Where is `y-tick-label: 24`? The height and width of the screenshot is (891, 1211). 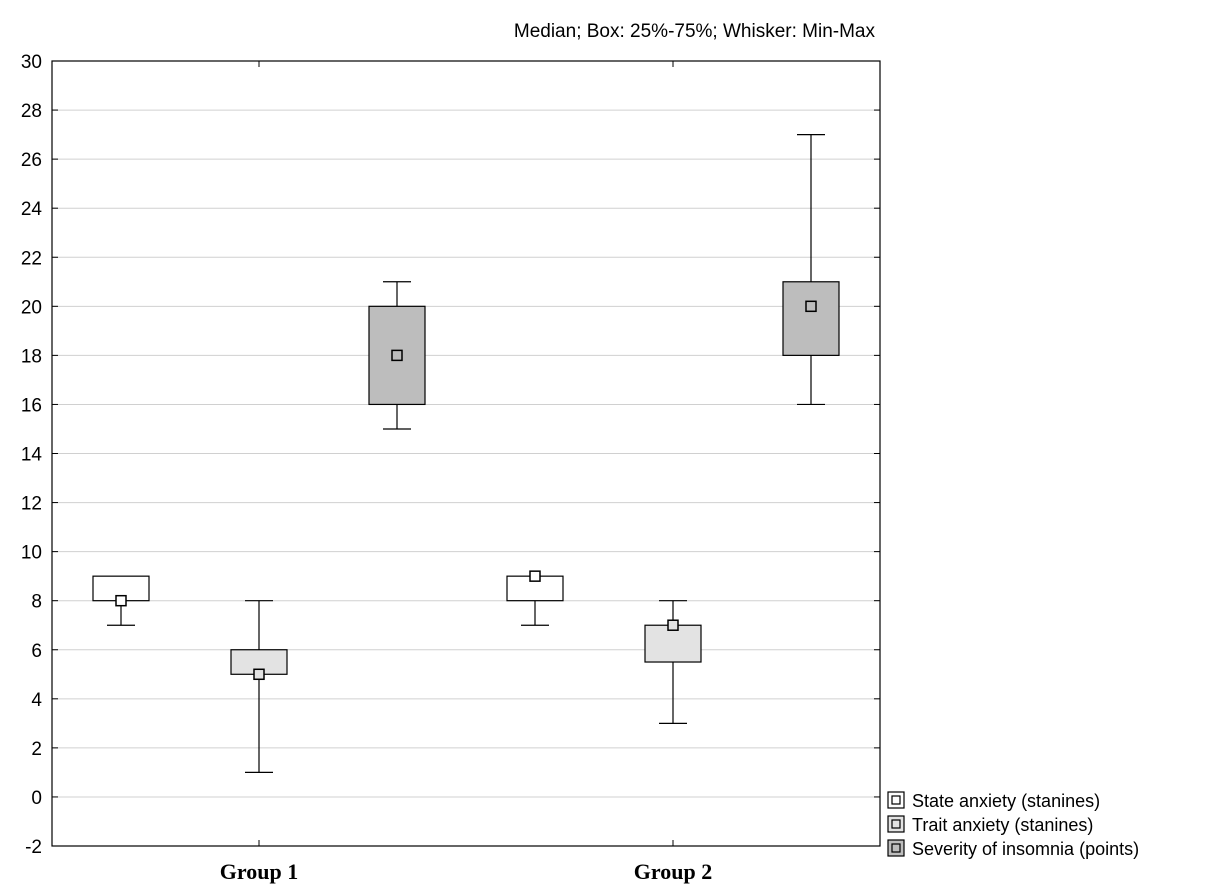
y-tick-label: 24 is located at coordinates (32, 209).